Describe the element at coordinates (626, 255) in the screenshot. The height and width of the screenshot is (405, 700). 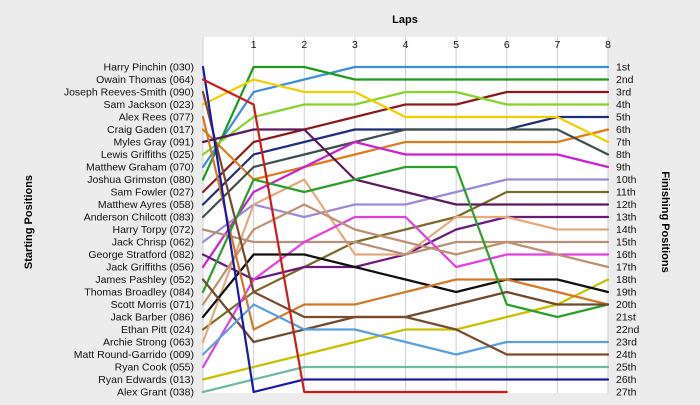
I see `finishing-position-label: 16th` at that location.